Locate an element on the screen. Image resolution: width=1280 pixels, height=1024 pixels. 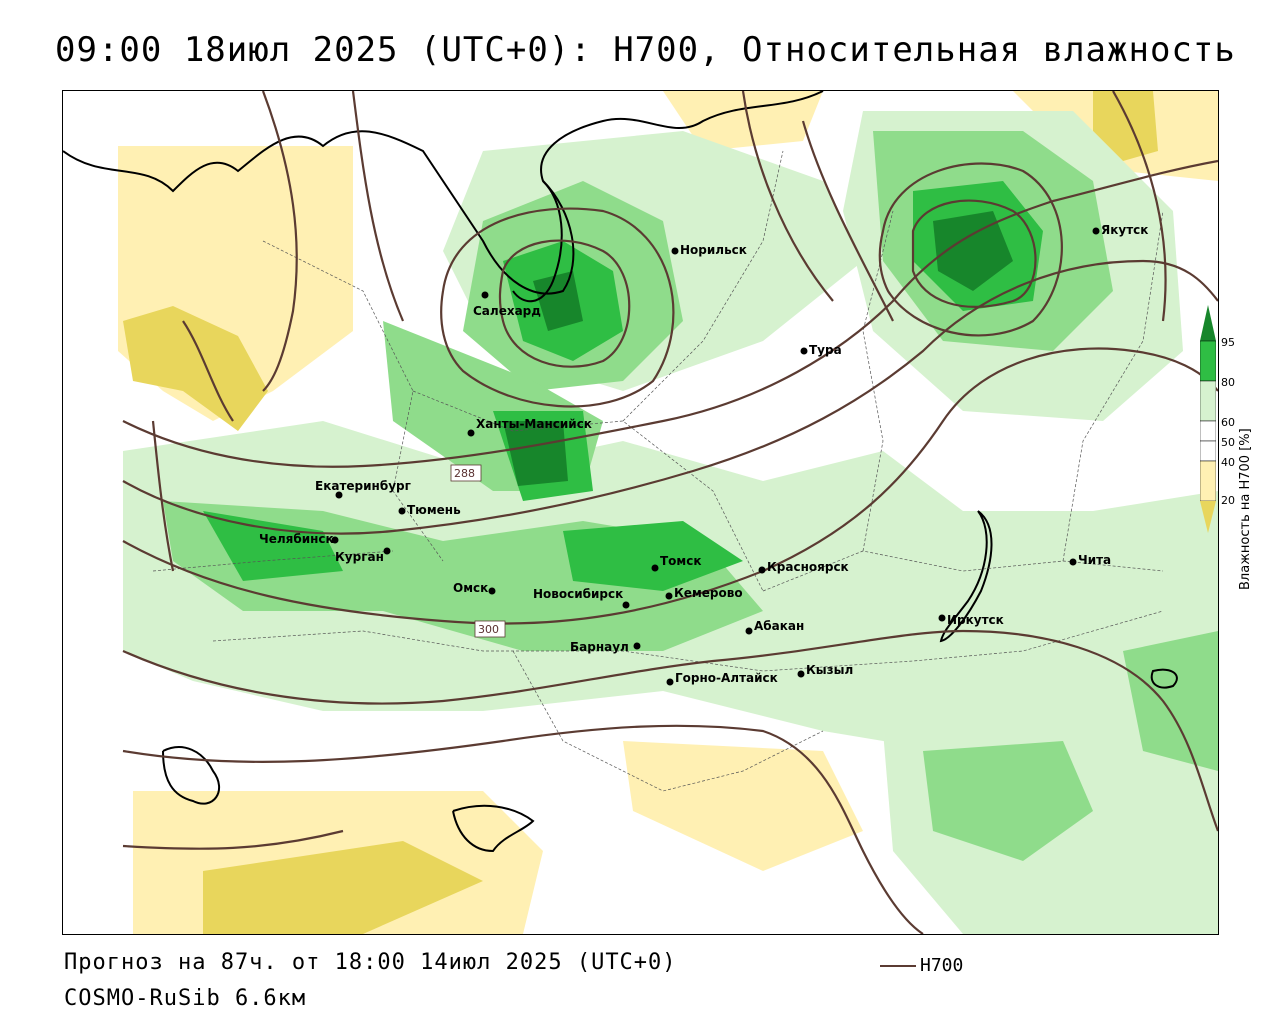
city-salekhard: Салехард is located at coordinates (507, 305).